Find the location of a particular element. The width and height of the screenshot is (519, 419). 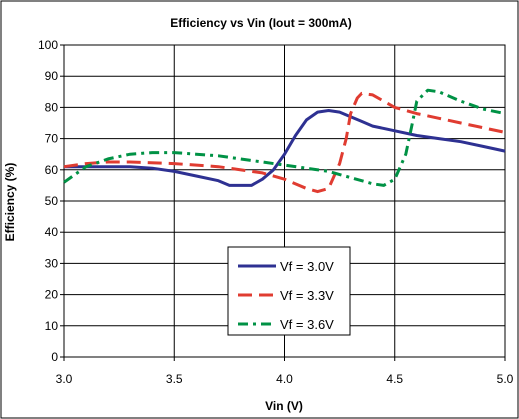

legend: Vf = 3.0V Vf = 3.3V Vf = 3.6V is located at coordinates (289, 291).